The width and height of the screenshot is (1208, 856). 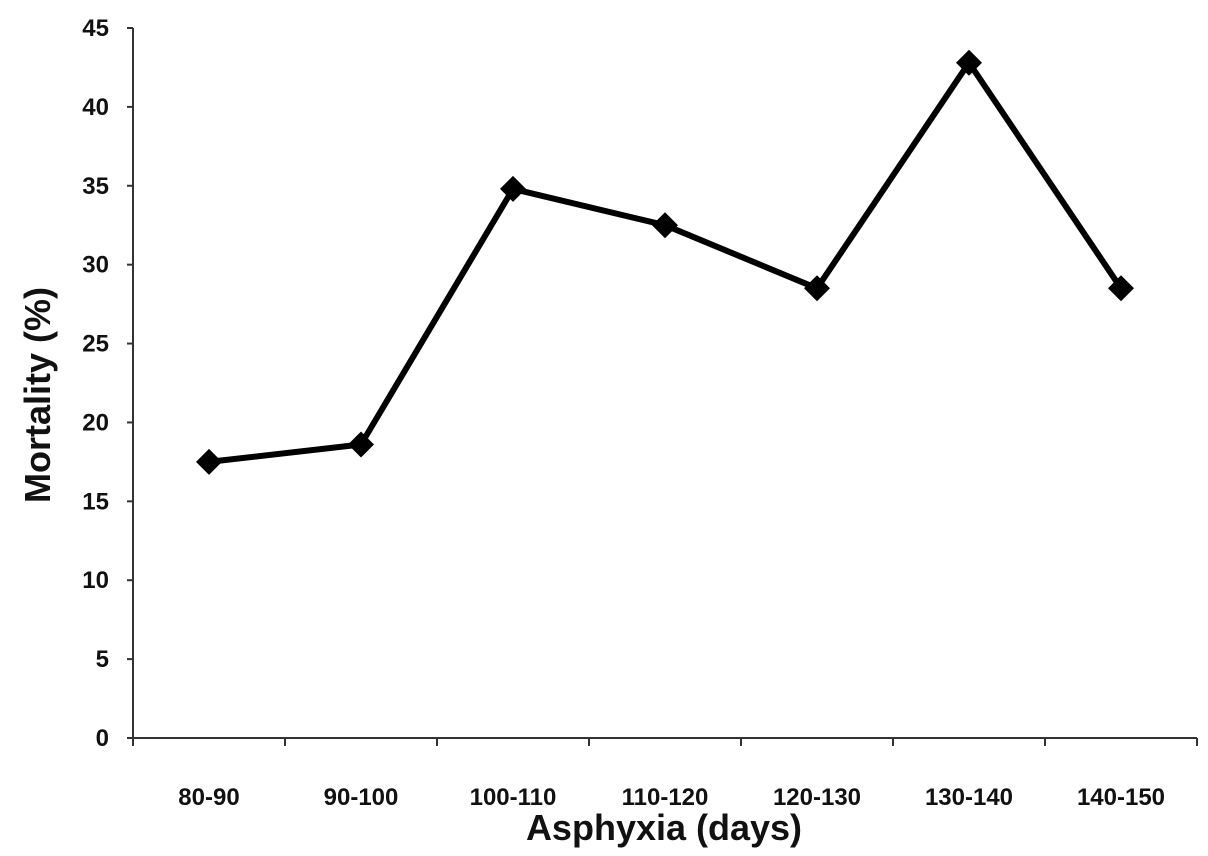 I want to click on x-tick-label: 110-120, so click(x=665, y=797).